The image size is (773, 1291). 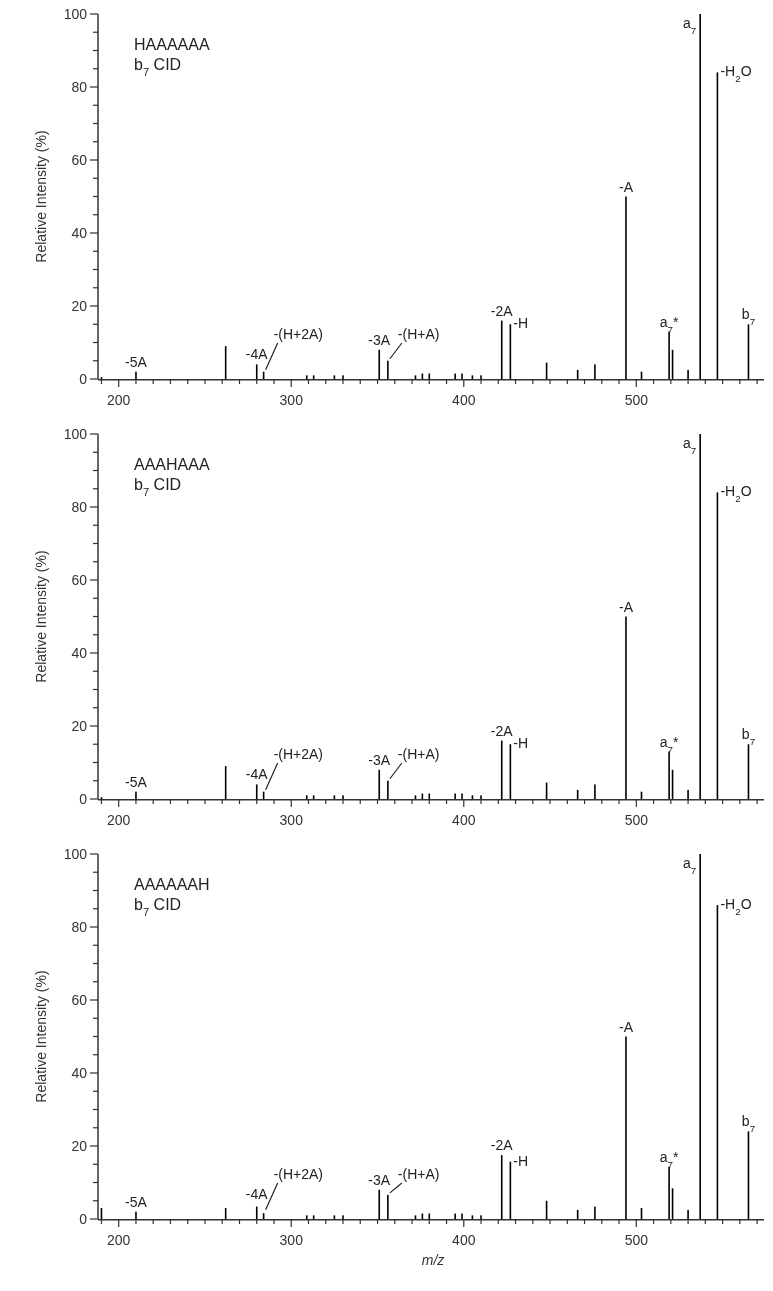 What do you see at coordinates (172, 44) in the screenshot?
I see `text: HAAAAAA` at bounding box center [172, 44].